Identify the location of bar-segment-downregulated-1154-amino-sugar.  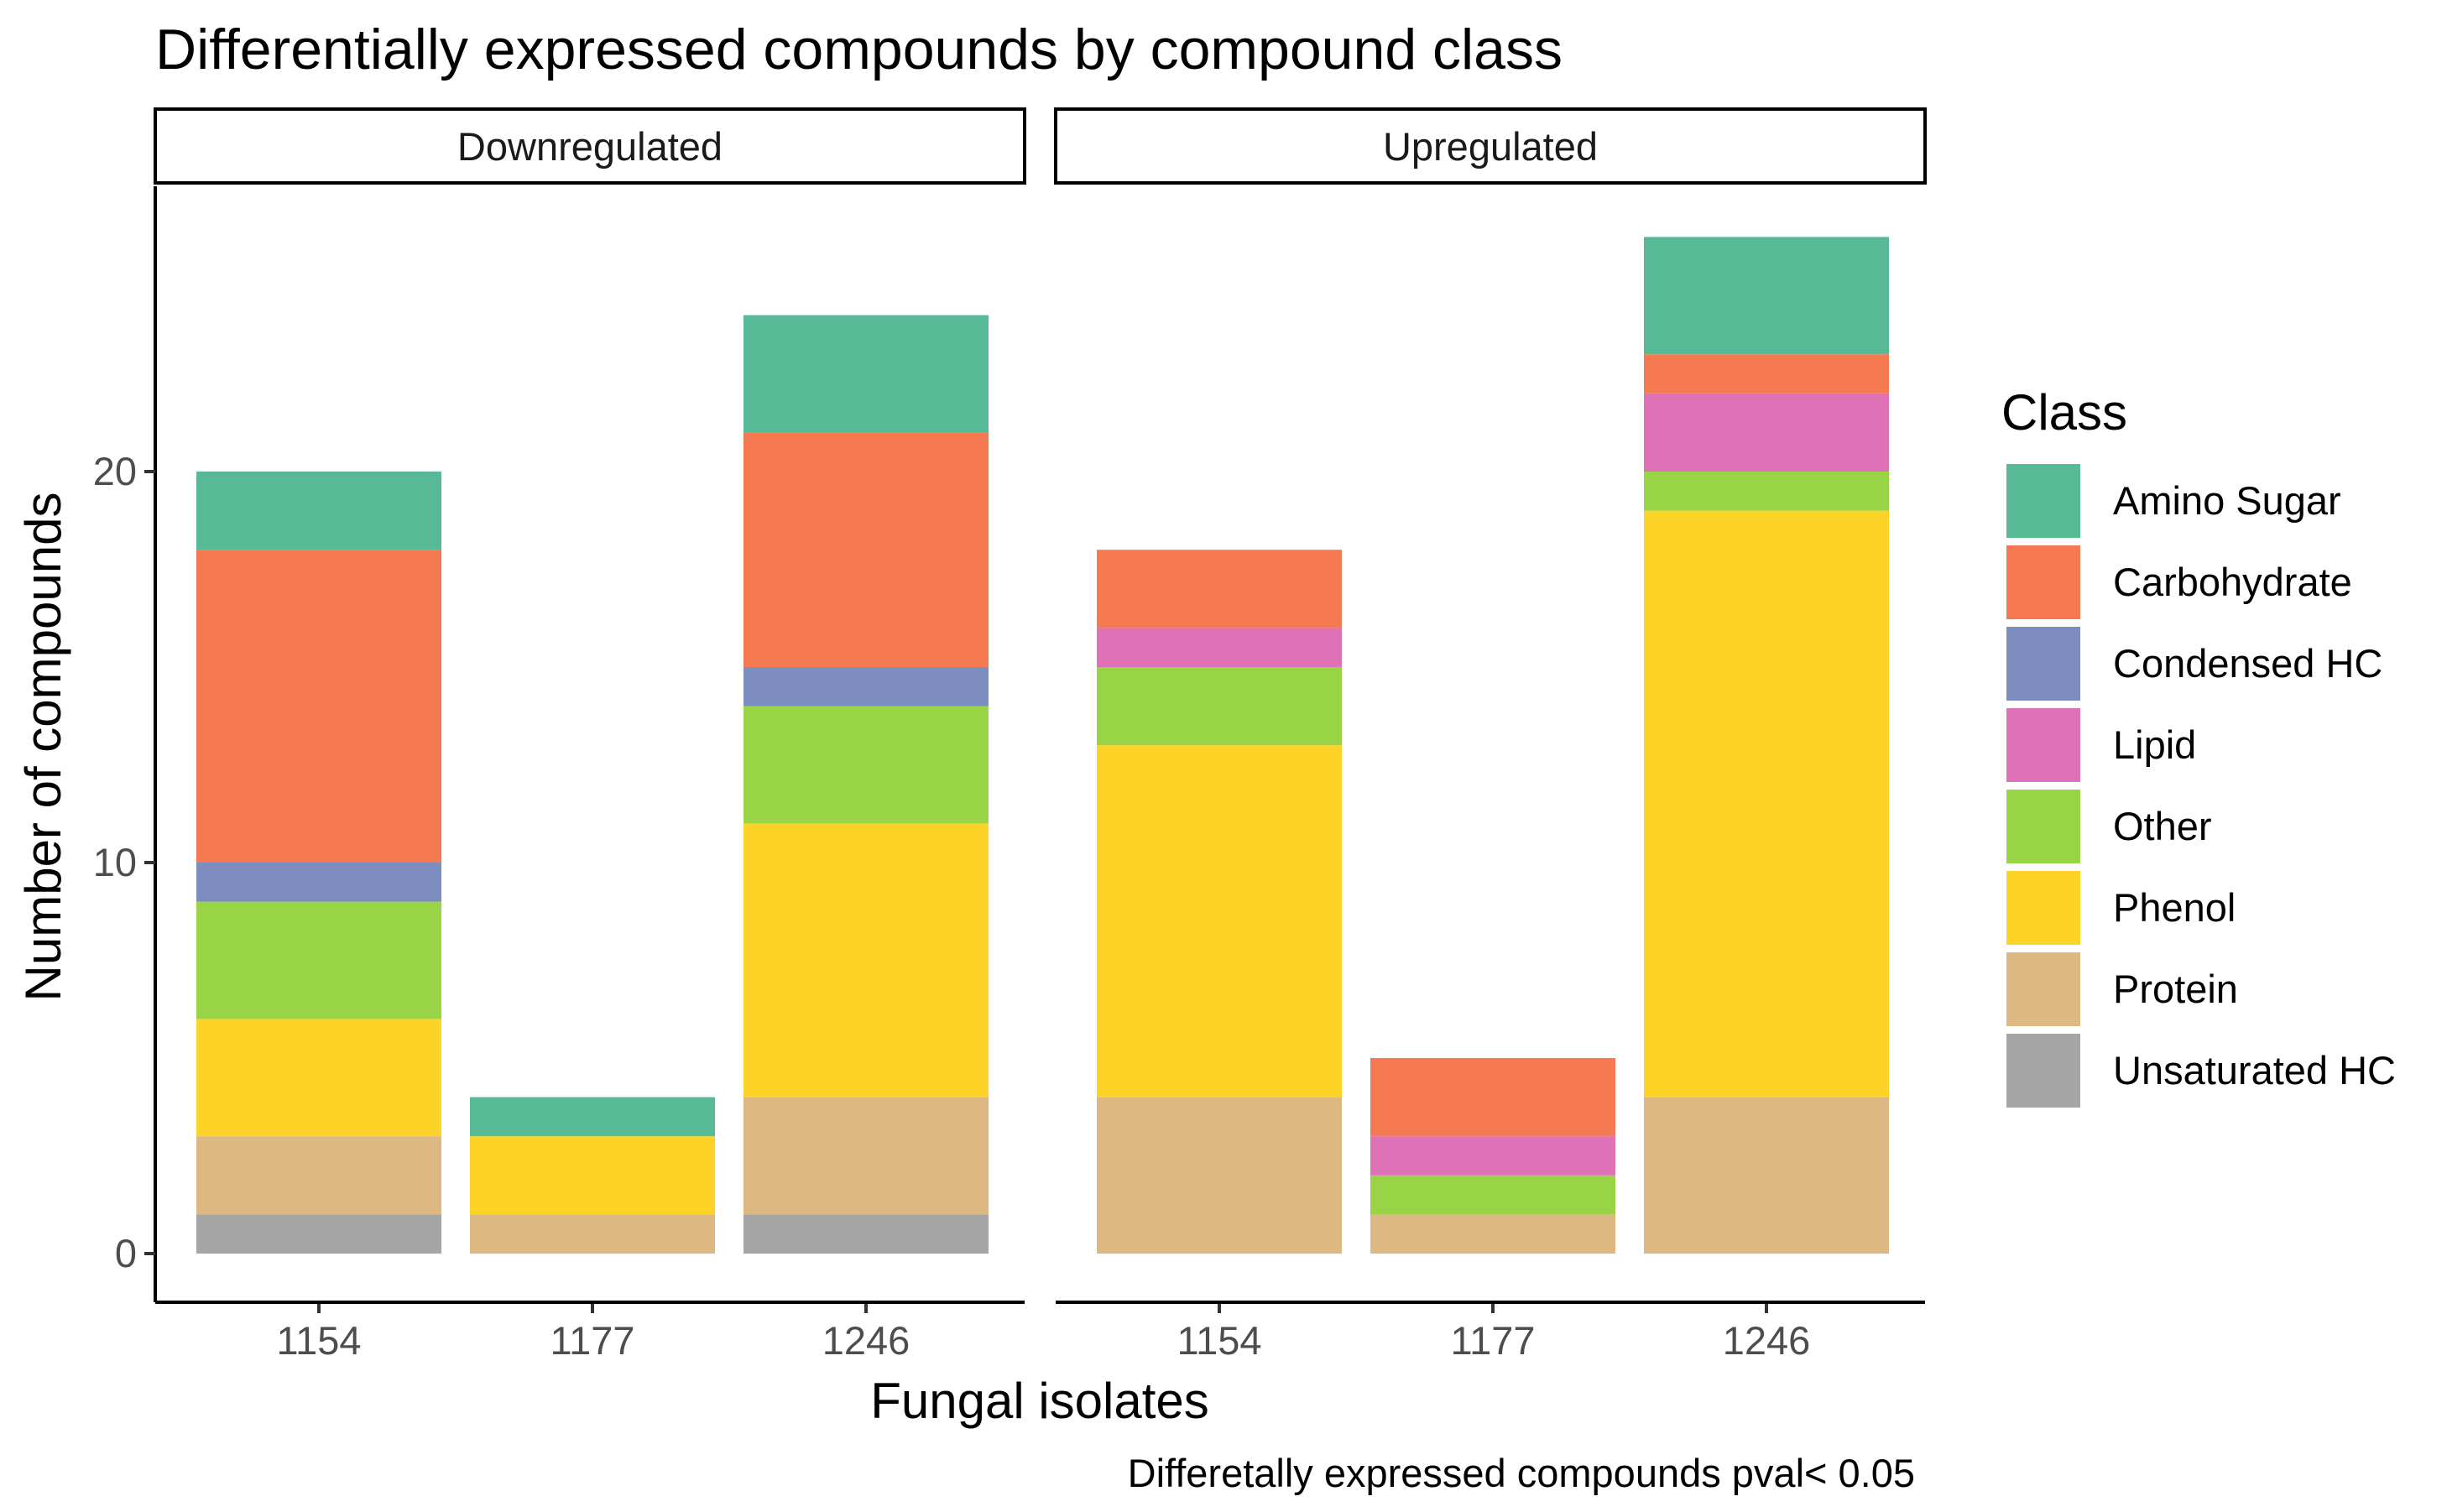
(318, 511).